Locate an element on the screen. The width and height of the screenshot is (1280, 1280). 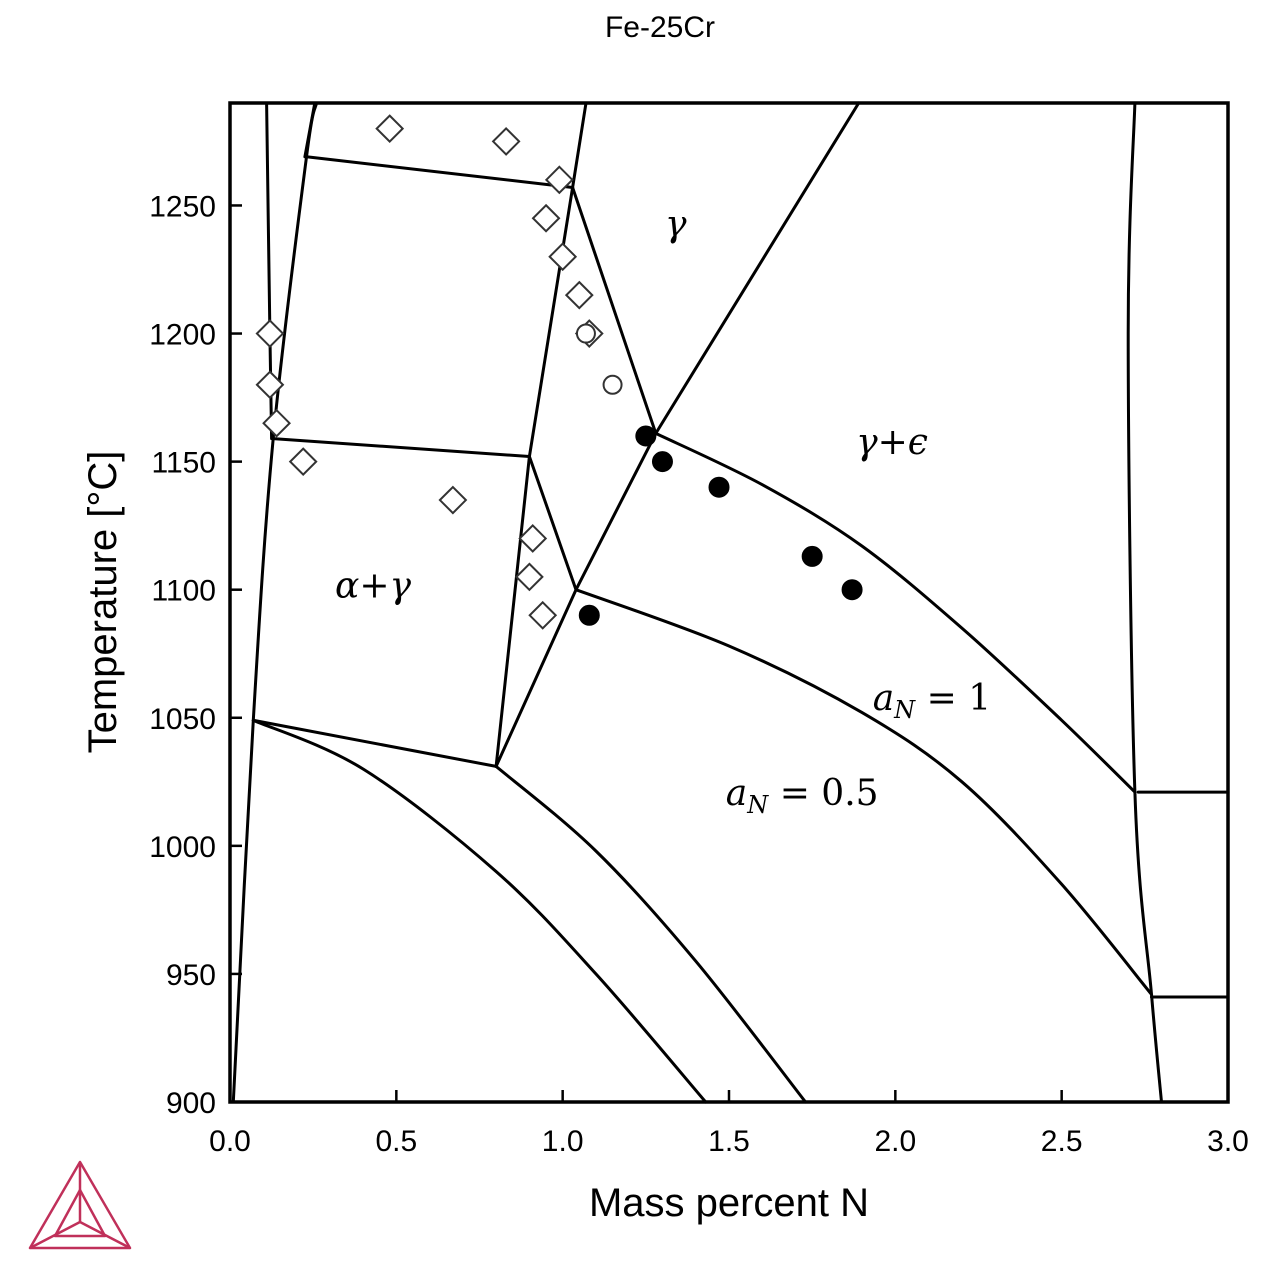
x-axis-label: Mass percent N is located at coordinates (729, 1203).